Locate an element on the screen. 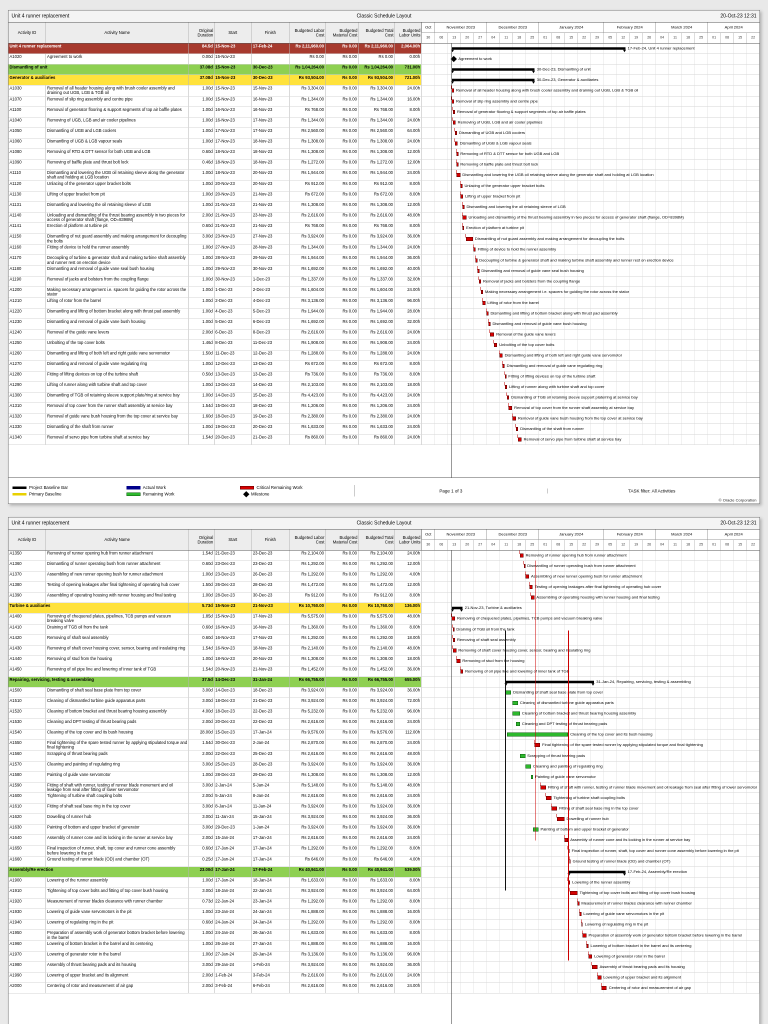  column-header-original-duration: Original Duration is located at coordinates (202, 32).